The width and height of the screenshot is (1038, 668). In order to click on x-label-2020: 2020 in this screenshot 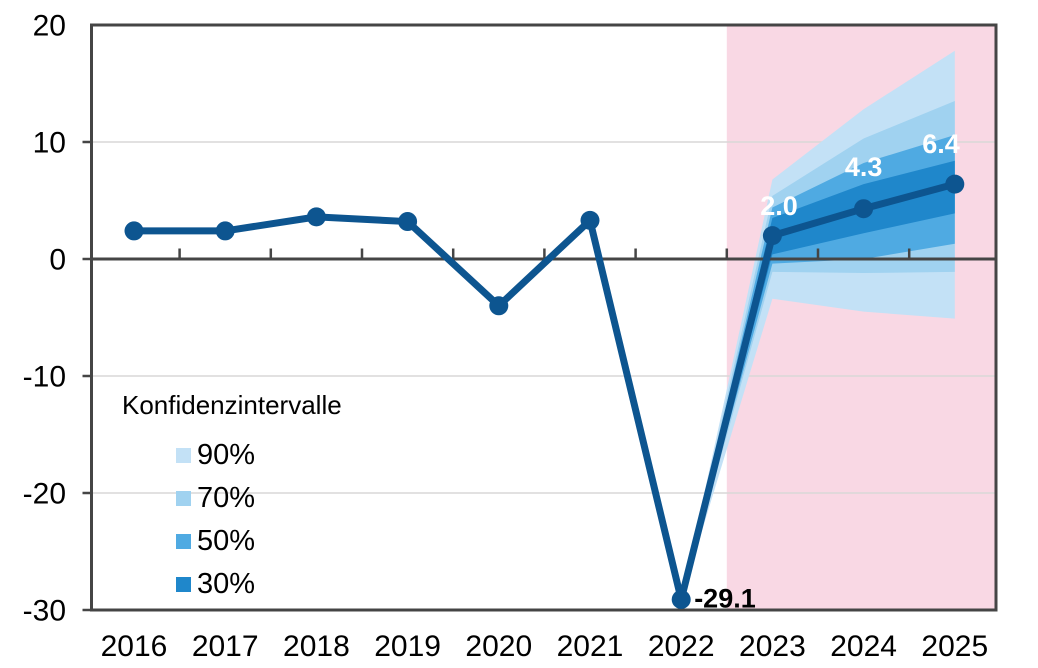, I will do `click(498, 646)`.